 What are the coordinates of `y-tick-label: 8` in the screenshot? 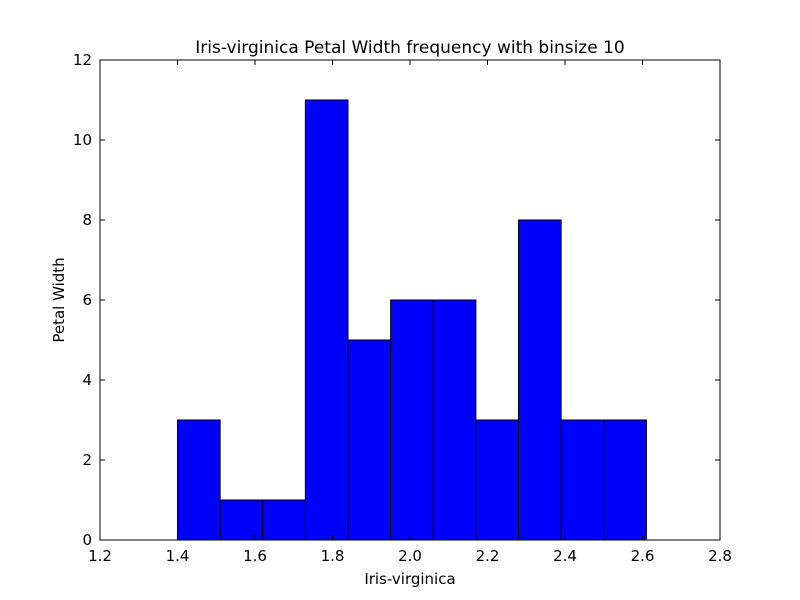 It's located at (87, 220).